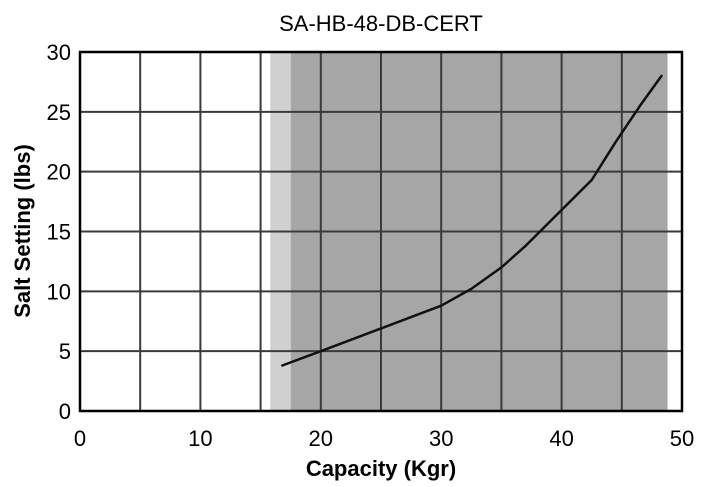 This screenshot has width=710, height=487. What do you see at coordinates (59, 52) in the screenshot?
I see `y-tick-label: 30` at bounding box center [59, 52].